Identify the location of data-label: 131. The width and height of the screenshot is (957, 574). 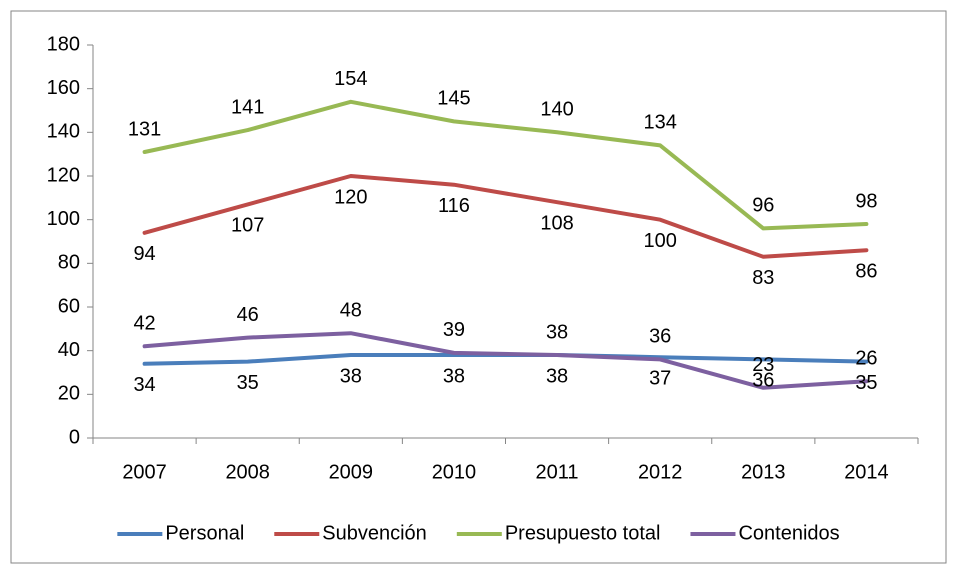
(144, 129).